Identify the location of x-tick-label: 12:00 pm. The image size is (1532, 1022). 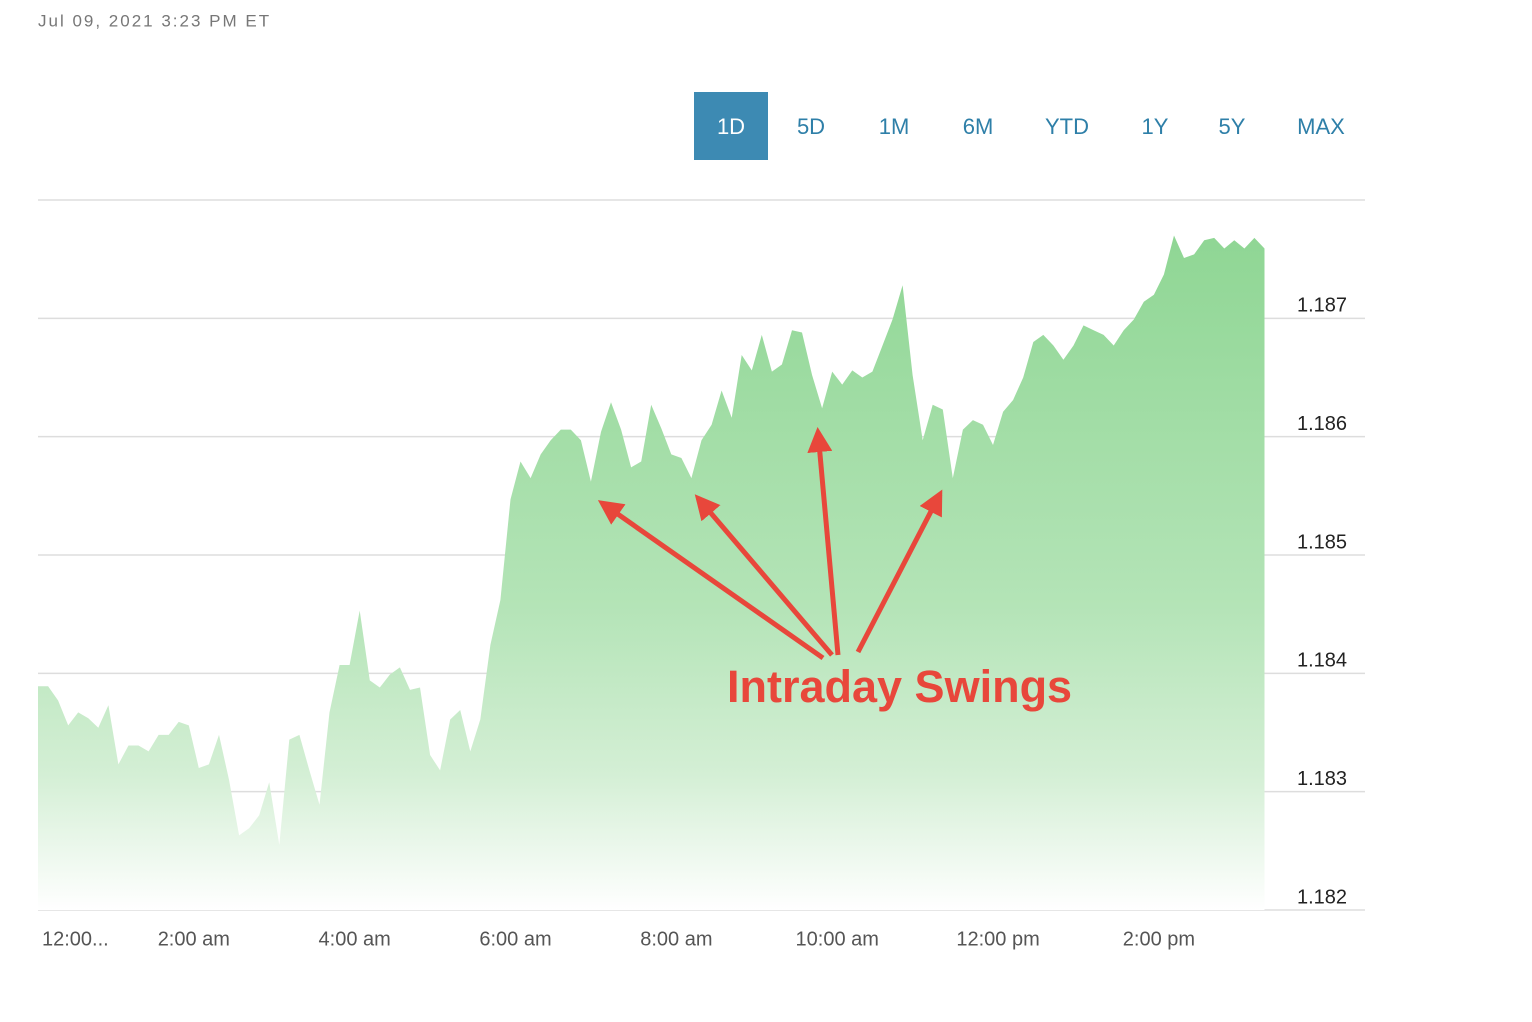
(997, 939).